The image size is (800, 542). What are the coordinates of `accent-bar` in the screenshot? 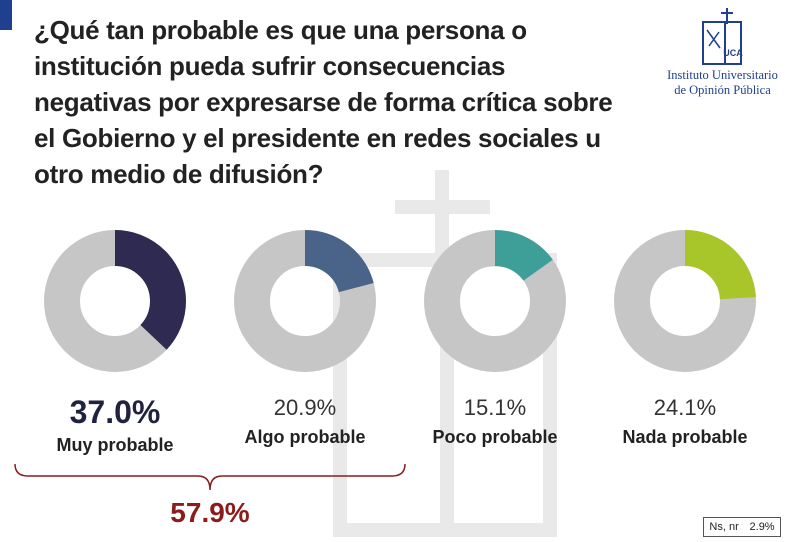 It's located at (6, 15).